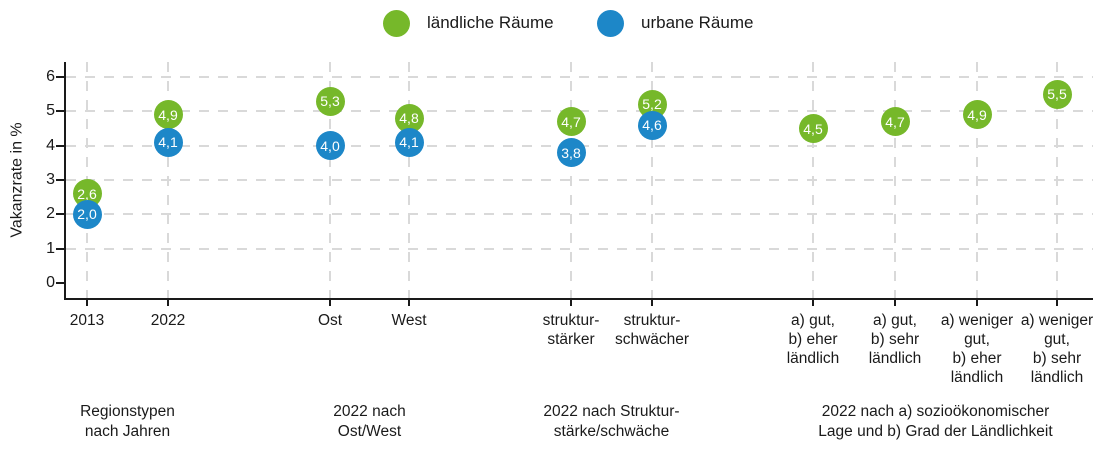 This screenshot has height=450, width=1103. I want to click on x-category-label-line: Ost, so click(330, 320).